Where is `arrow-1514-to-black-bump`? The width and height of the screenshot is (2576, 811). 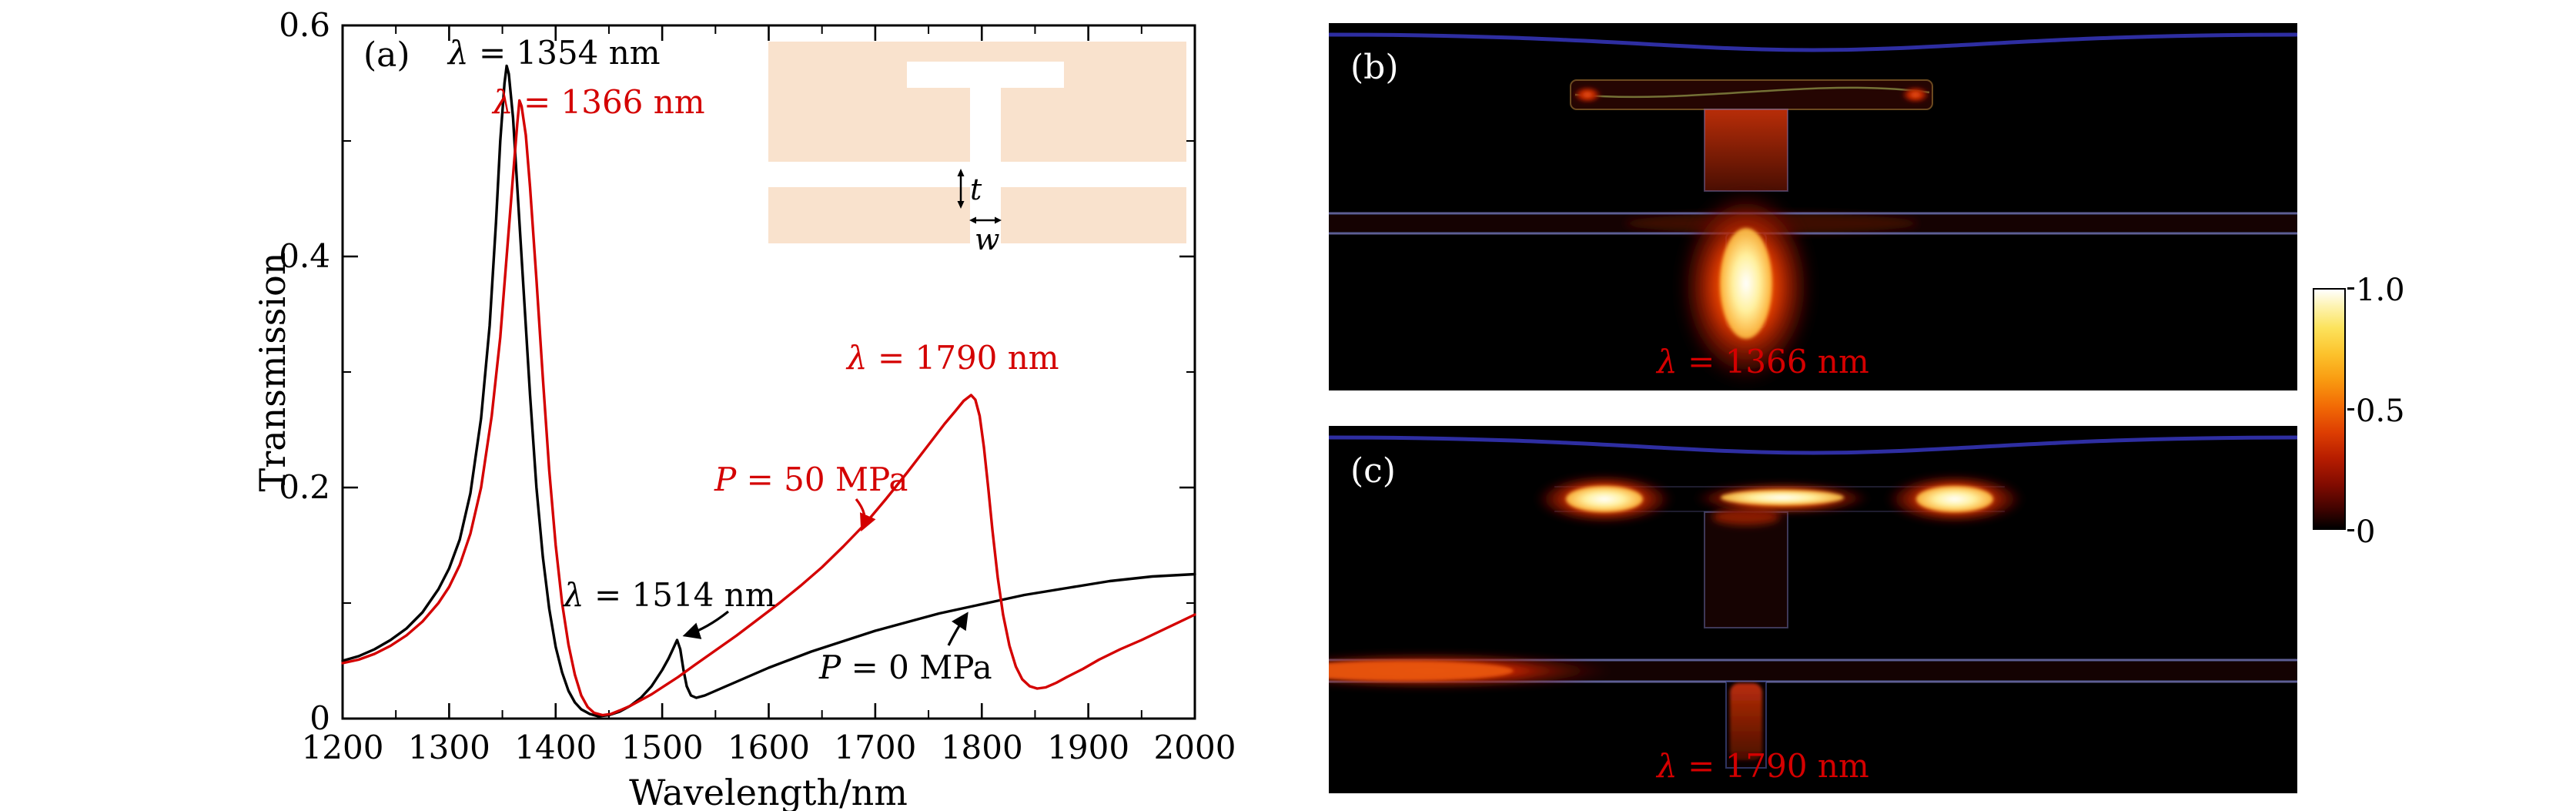 arrow-1514-to-black-bump is located at coordinates (706, 624).